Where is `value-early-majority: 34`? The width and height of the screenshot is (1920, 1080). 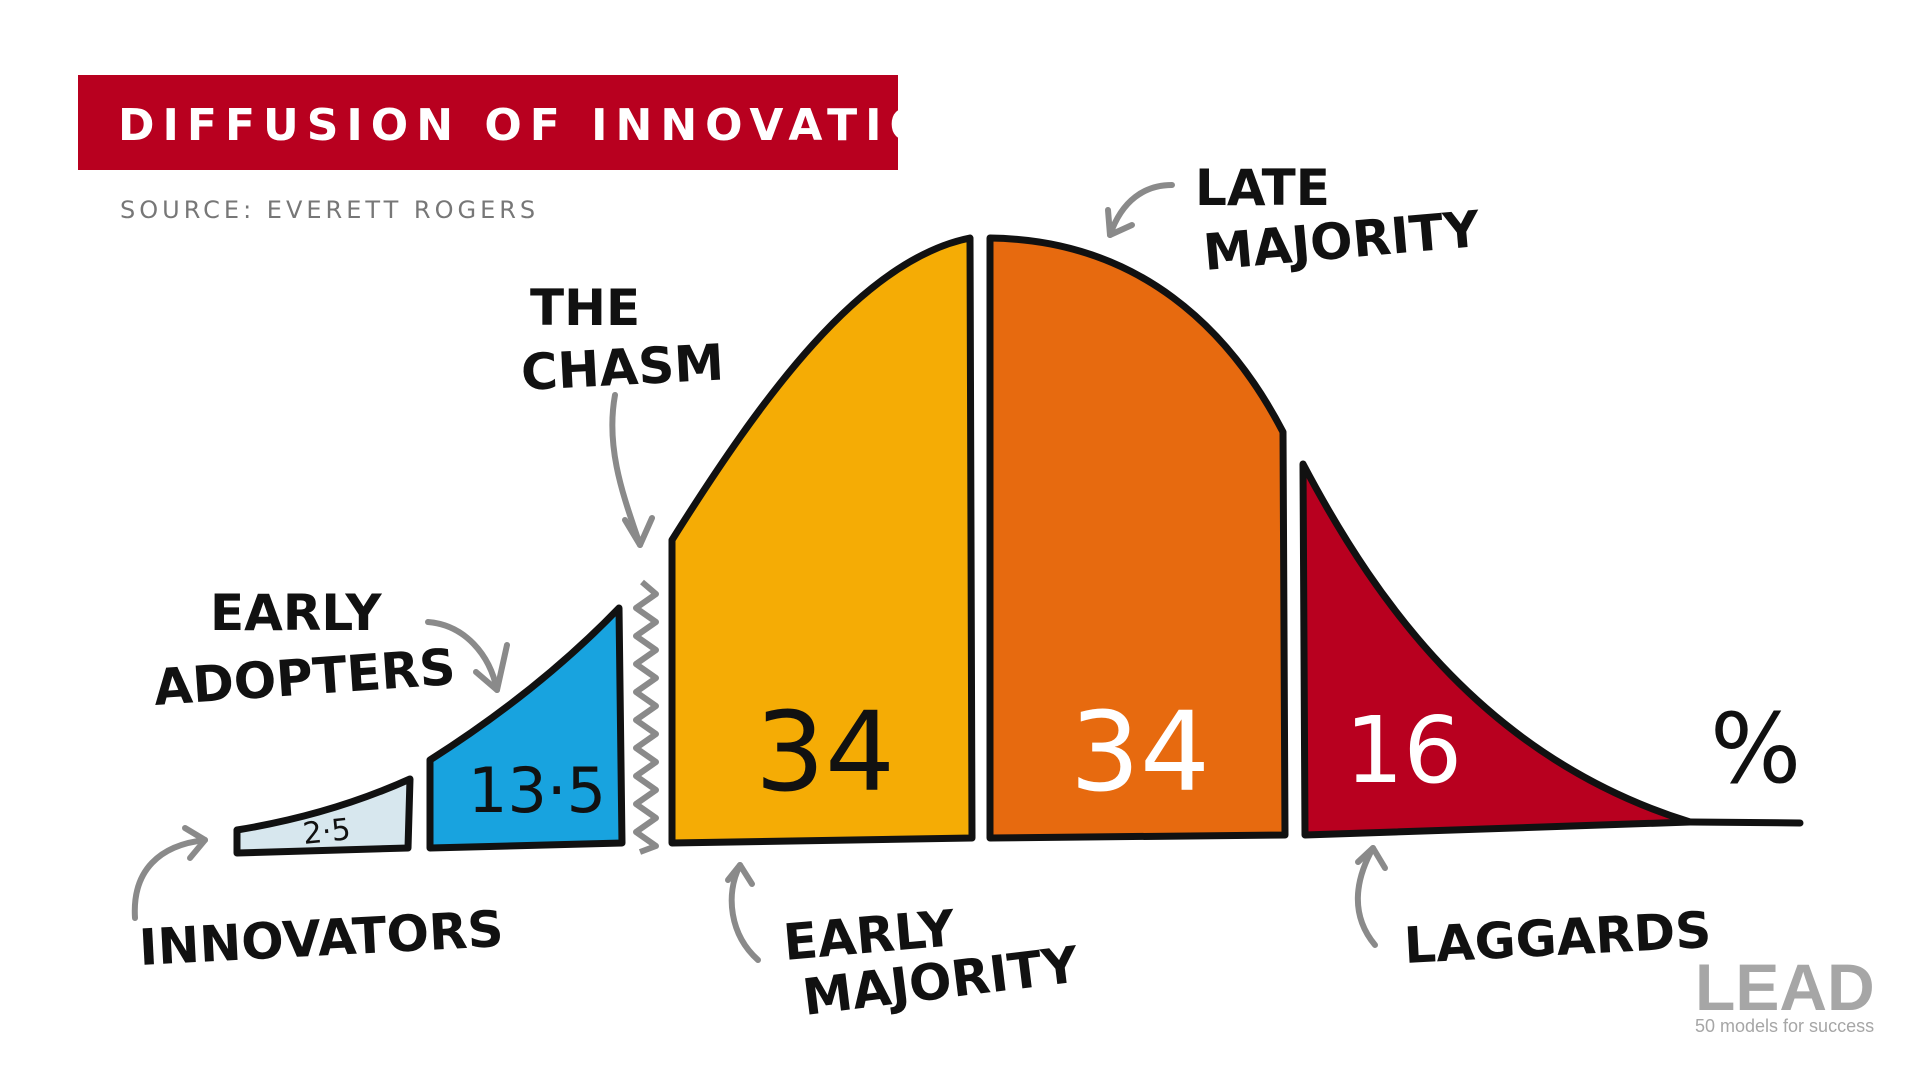 value-early-majority: 34 is located at coordinates (825, 752).